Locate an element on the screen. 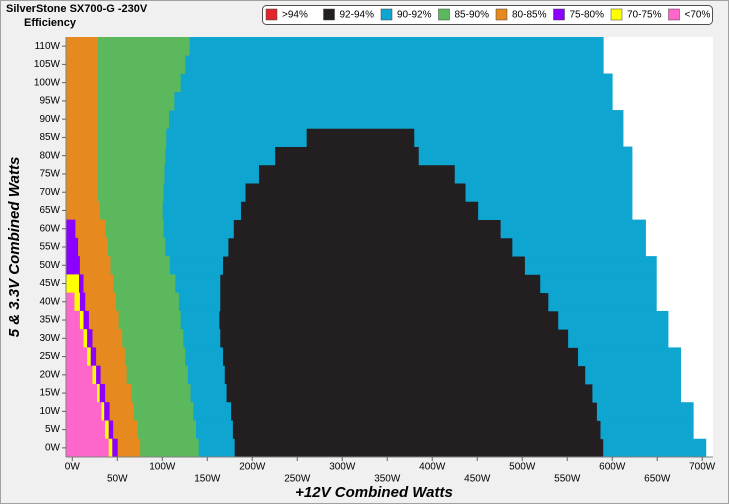  legend-box is located at coordinates (487, 15).